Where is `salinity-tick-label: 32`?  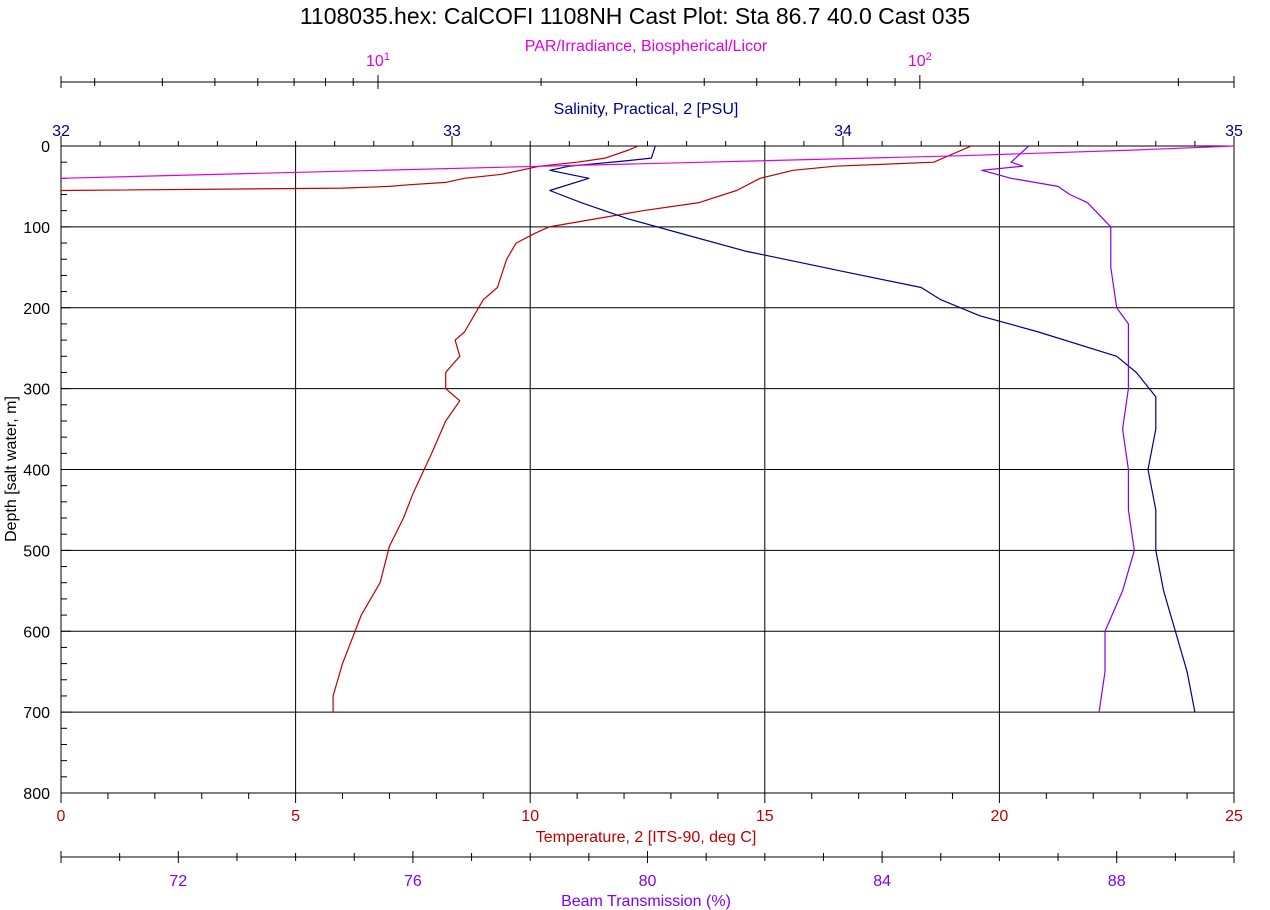
salinity-tick-label: 32 is located at coordinates (61, 131).